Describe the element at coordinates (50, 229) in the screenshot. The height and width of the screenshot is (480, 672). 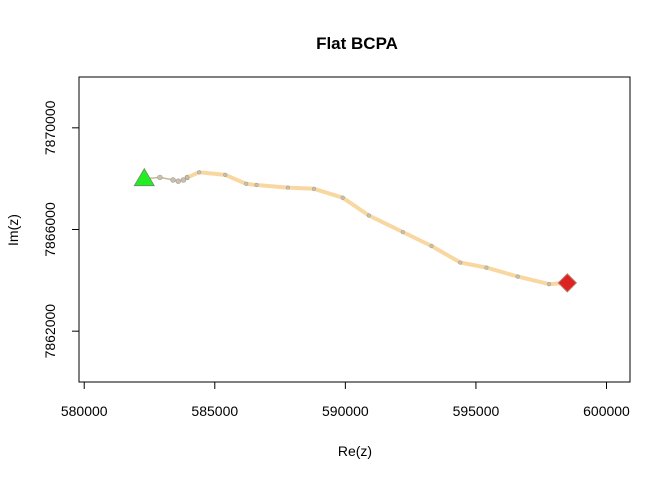
I see `y-tick-label: 7866000` at that location.